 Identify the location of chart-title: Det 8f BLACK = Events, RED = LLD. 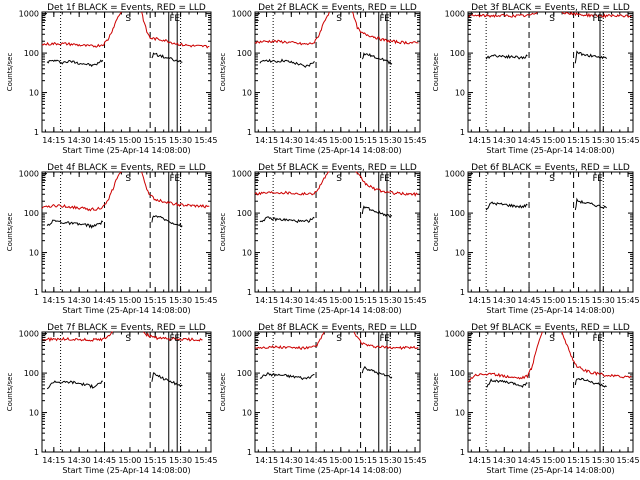
(337, 328).